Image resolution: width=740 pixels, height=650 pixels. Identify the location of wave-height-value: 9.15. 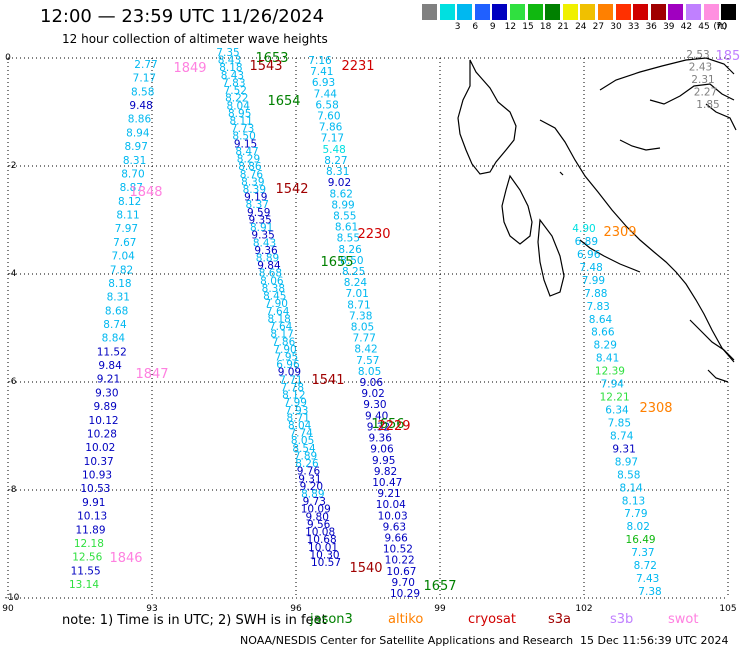
(245, 144).